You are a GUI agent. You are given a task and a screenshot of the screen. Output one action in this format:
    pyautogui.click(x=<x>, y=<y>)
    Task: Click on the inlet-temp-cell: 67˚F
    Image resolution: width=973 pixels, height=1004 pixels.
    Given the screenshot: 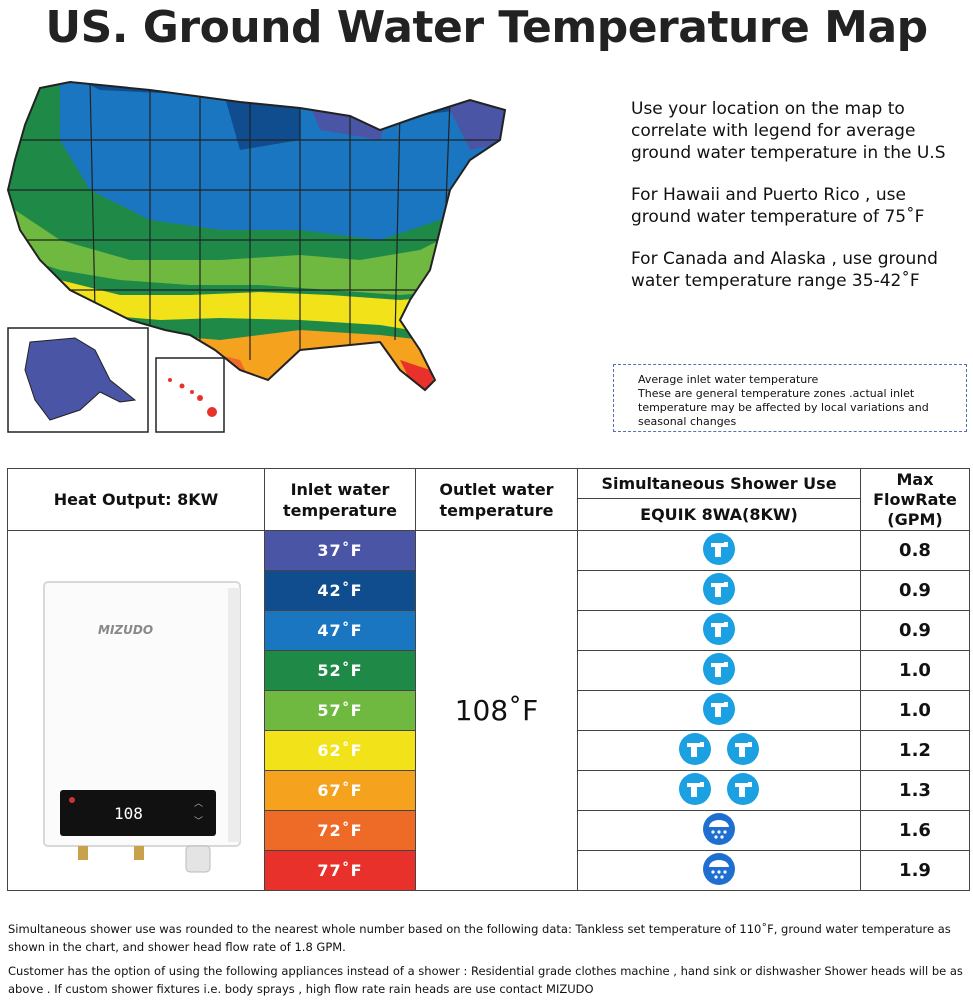 What is the action you would take?
    pyautogui.click(x=340, y=790)
    